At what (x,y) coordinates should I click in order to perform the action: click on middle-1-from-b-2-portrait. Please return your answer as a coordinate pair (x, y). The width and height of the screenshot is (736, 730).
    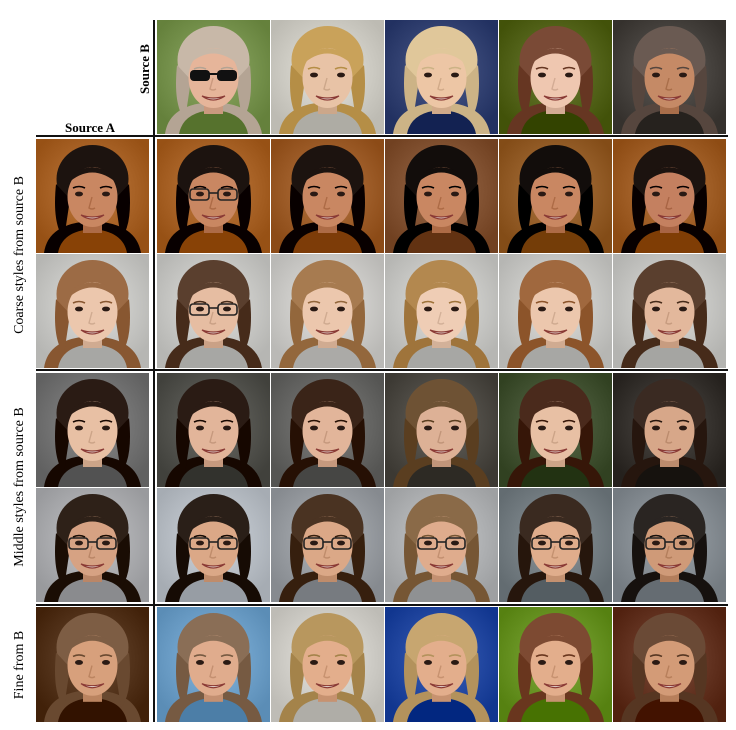
    Looking at the image, I should click on (327, 430).